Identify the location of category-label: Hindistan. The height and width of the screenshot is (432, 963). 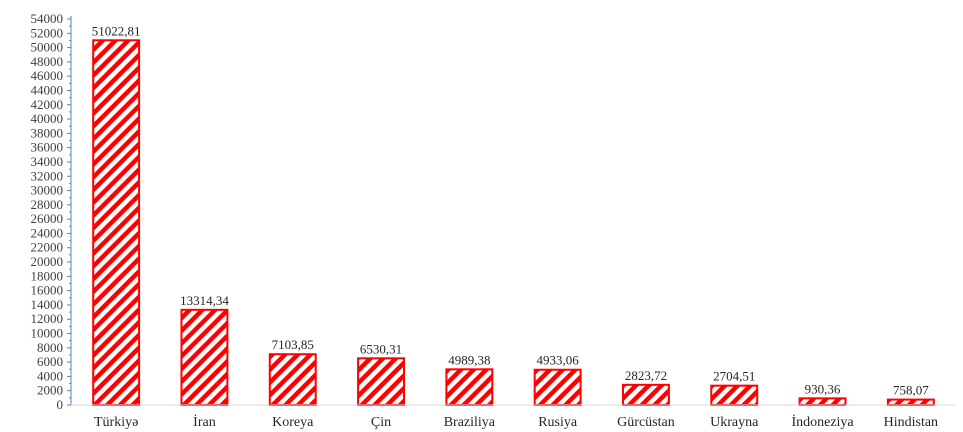
(911, 422).